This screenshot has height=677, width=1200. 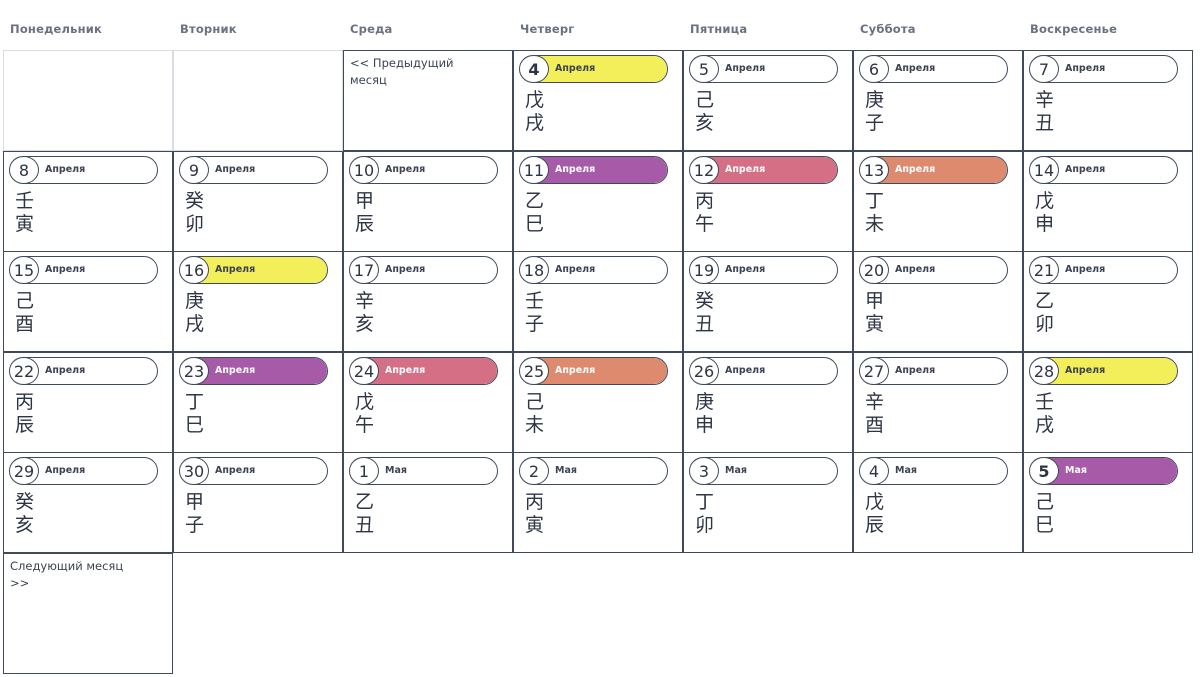 What do you see at coordinates (938, 201) in the screenshot?
I see `day-cell: 13 Апреля 丁未` at bounding box center [938, 201].